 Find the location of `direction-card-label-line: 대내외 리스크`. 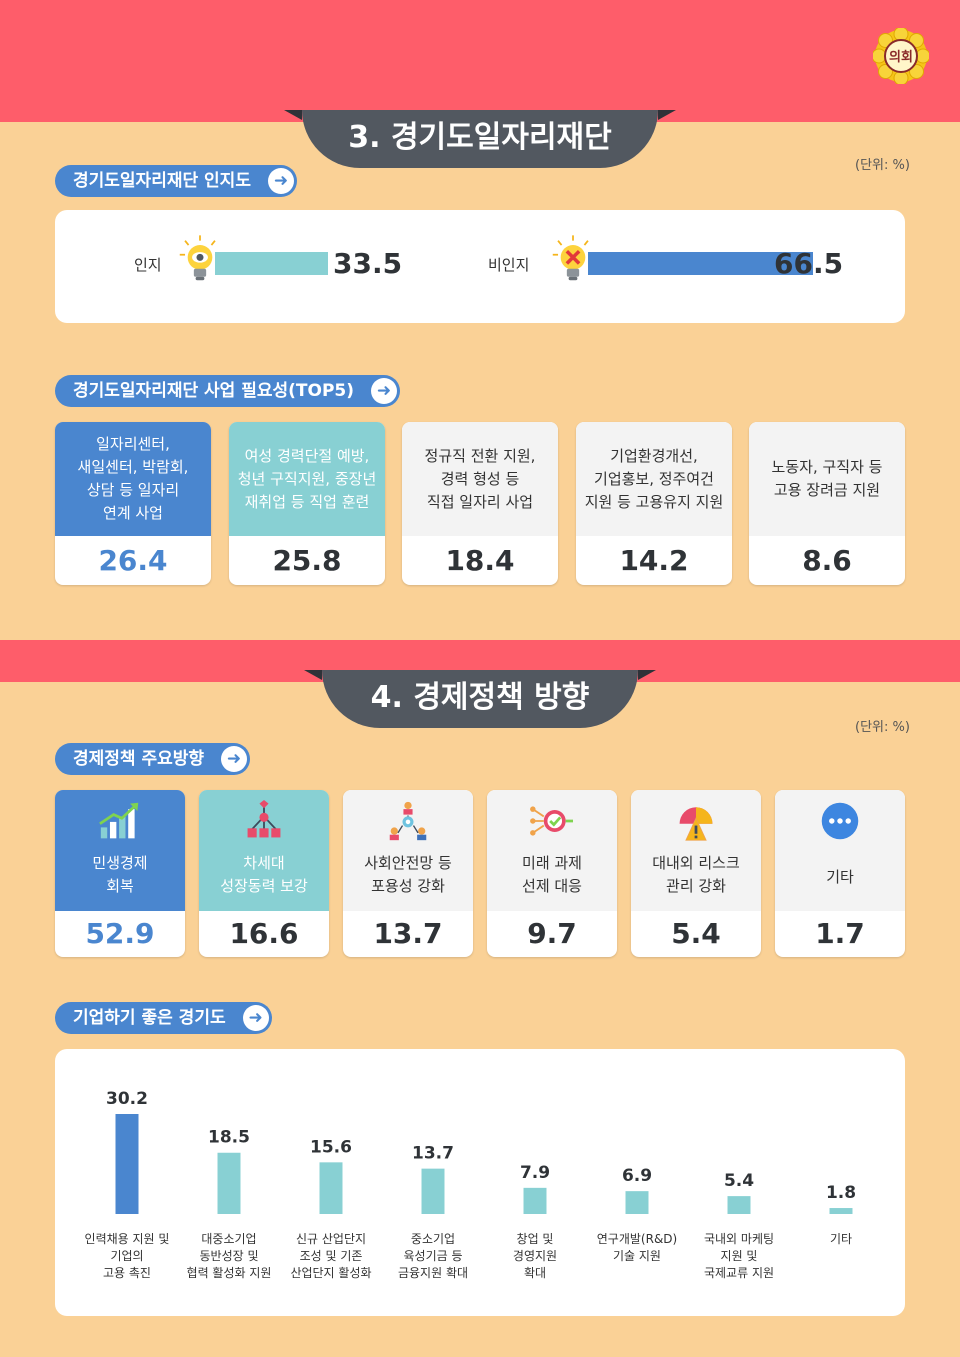

direction-card-label-line: 대내외 리스크 is located at coordinates (696, 863).